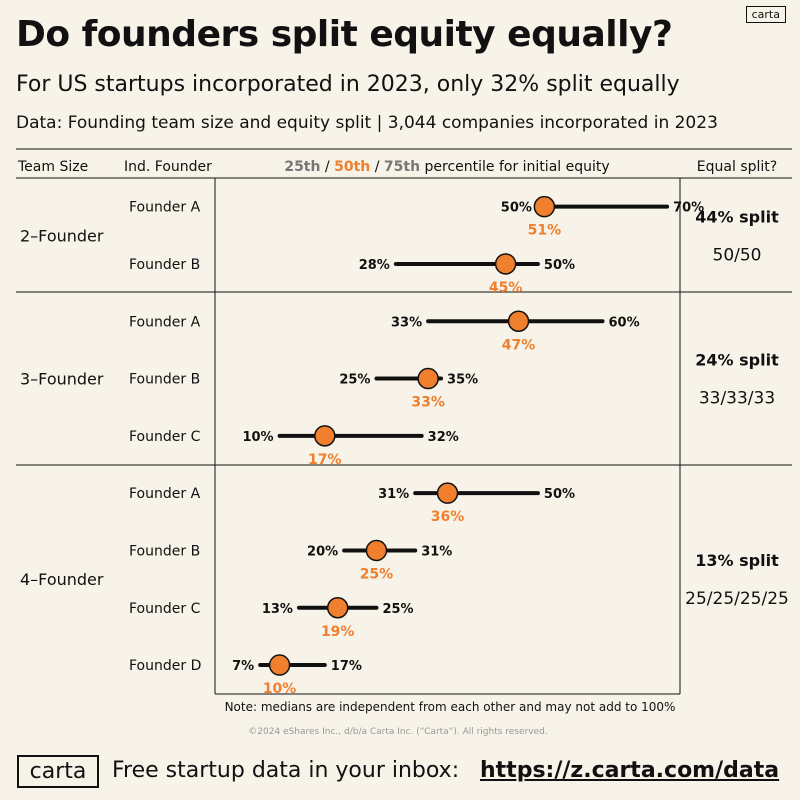 The width and height of the screenshot is (800, 800). What do you see at coordinates (354, 380) in the screenshot?
I see `p25-label: 25%` at bounding box center [354, 380].